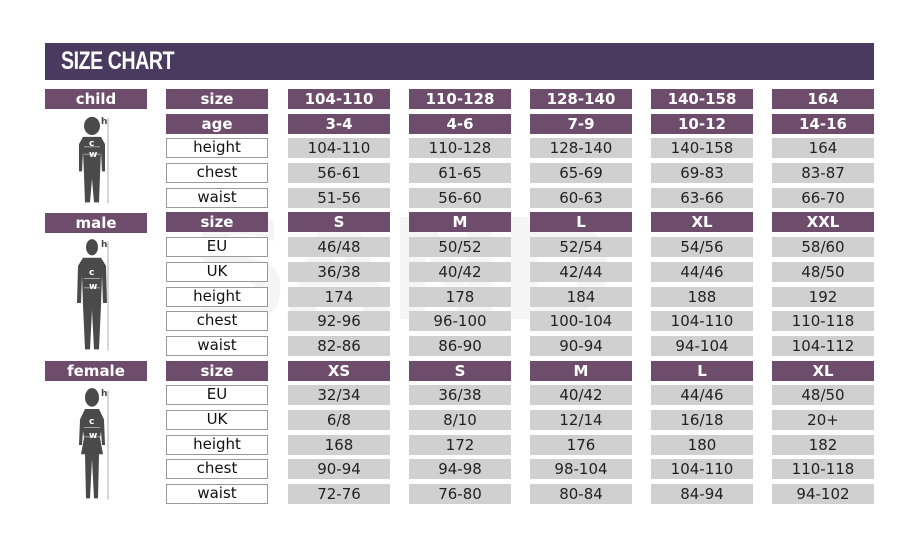 Image resolution: width=924 pixels, height=560 pixels. What do you see at coordinates (339, 346) in the screenshot?
I see `table-cell: 82-86` at bounding box center [339, 346].